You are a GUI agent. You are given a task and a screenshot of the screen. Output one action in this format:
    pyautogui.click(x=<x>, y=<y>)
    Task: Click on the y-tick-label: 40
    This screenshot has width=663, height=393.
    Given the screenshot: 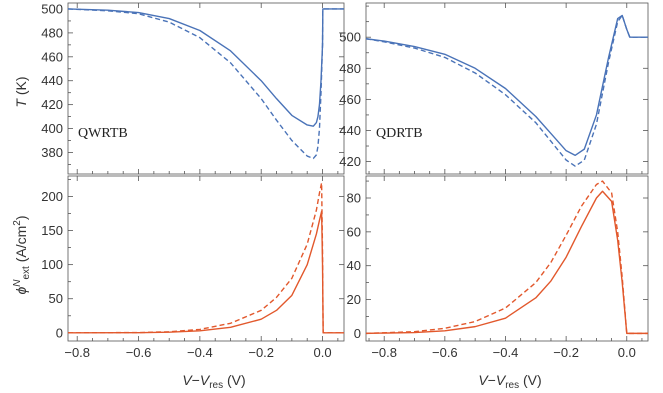 What is the action you would take?
    pyautogui.click(x=354, y=265)
    